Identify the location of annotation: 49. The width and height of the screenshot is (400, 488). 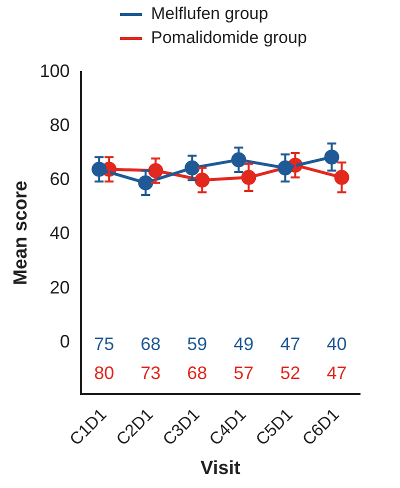
(244, 344).